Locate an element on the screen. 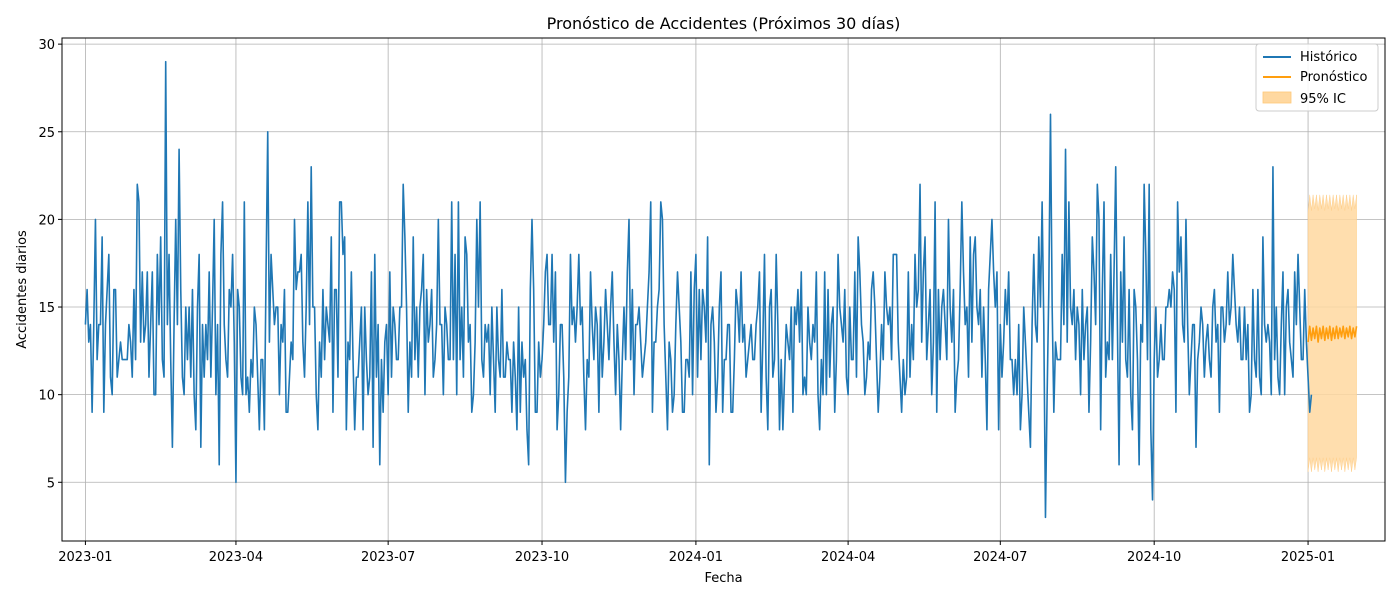  legend-ic-swatch is located at coordinates (1277, 97).